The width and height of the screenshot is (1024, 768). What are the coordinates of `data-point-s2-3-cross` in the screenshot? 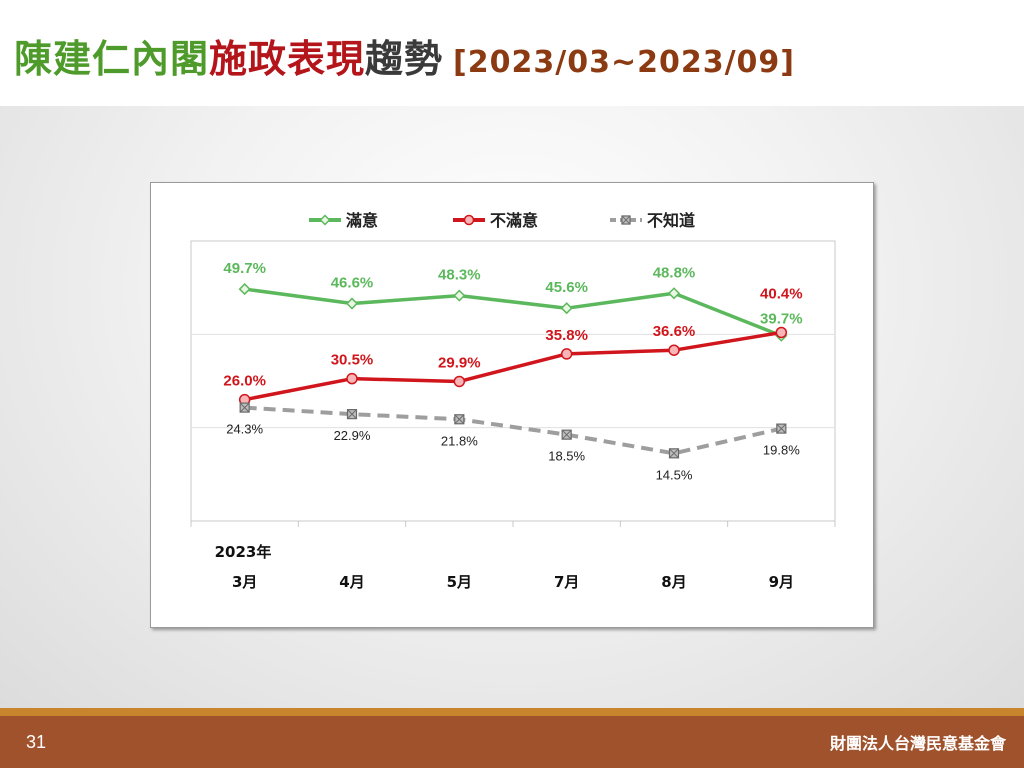 It's located at (566, 434).